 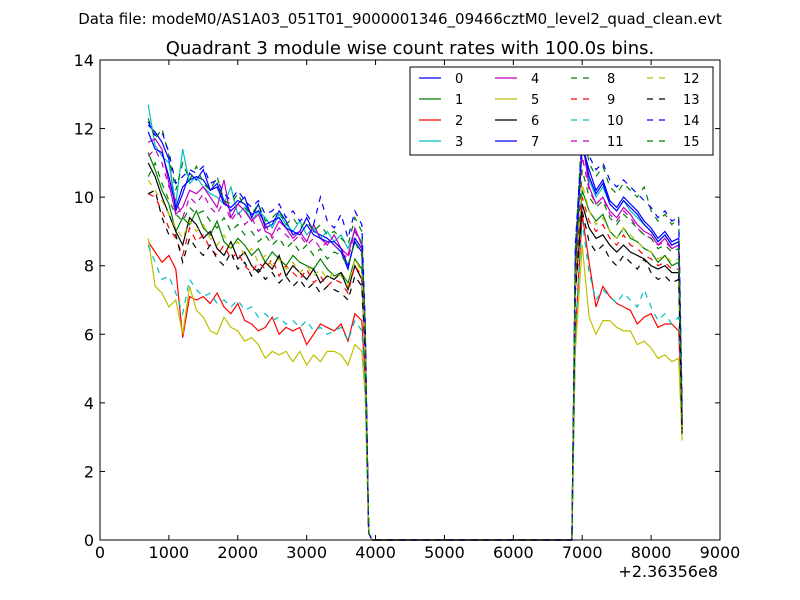 I want to click on legend-item-6: 6, so click(x=517, y=121).